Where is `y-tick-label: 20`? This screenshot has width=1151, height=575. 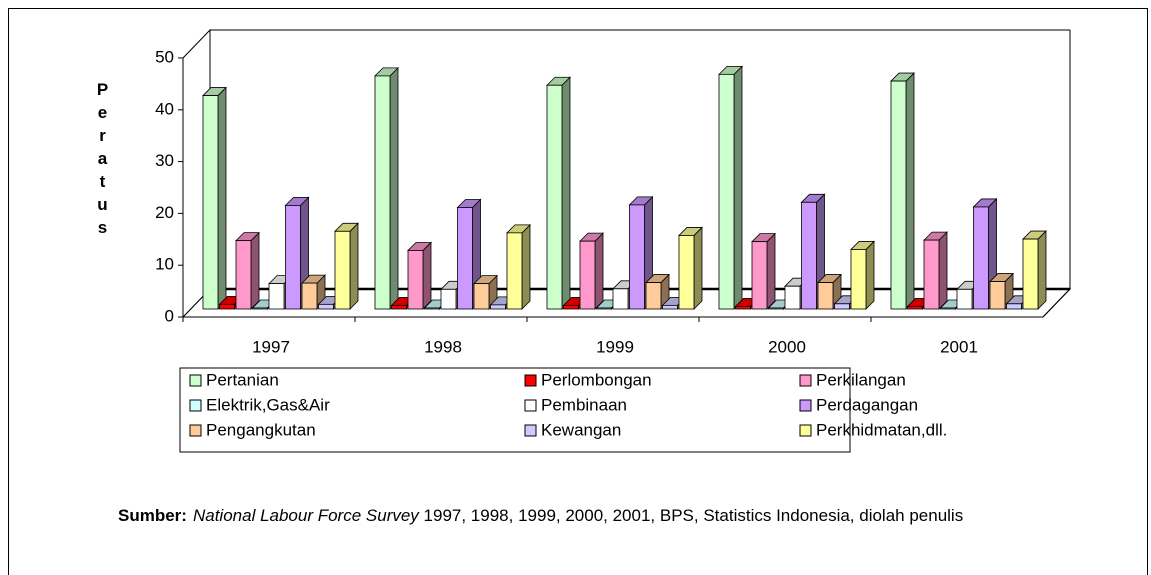
y-tick-label: 20 is located at coordinates (164, 212).